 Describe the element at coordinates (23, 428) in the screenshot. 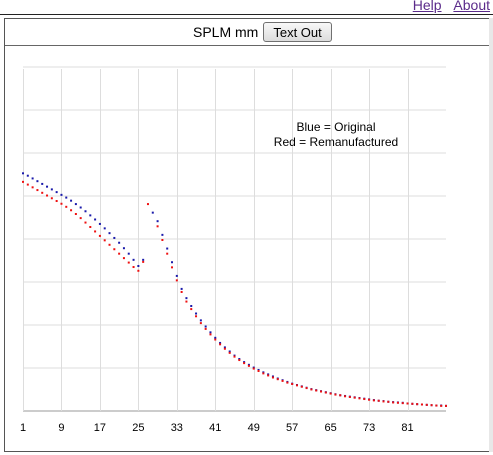

I see `x-tick-label: 1` at that location.